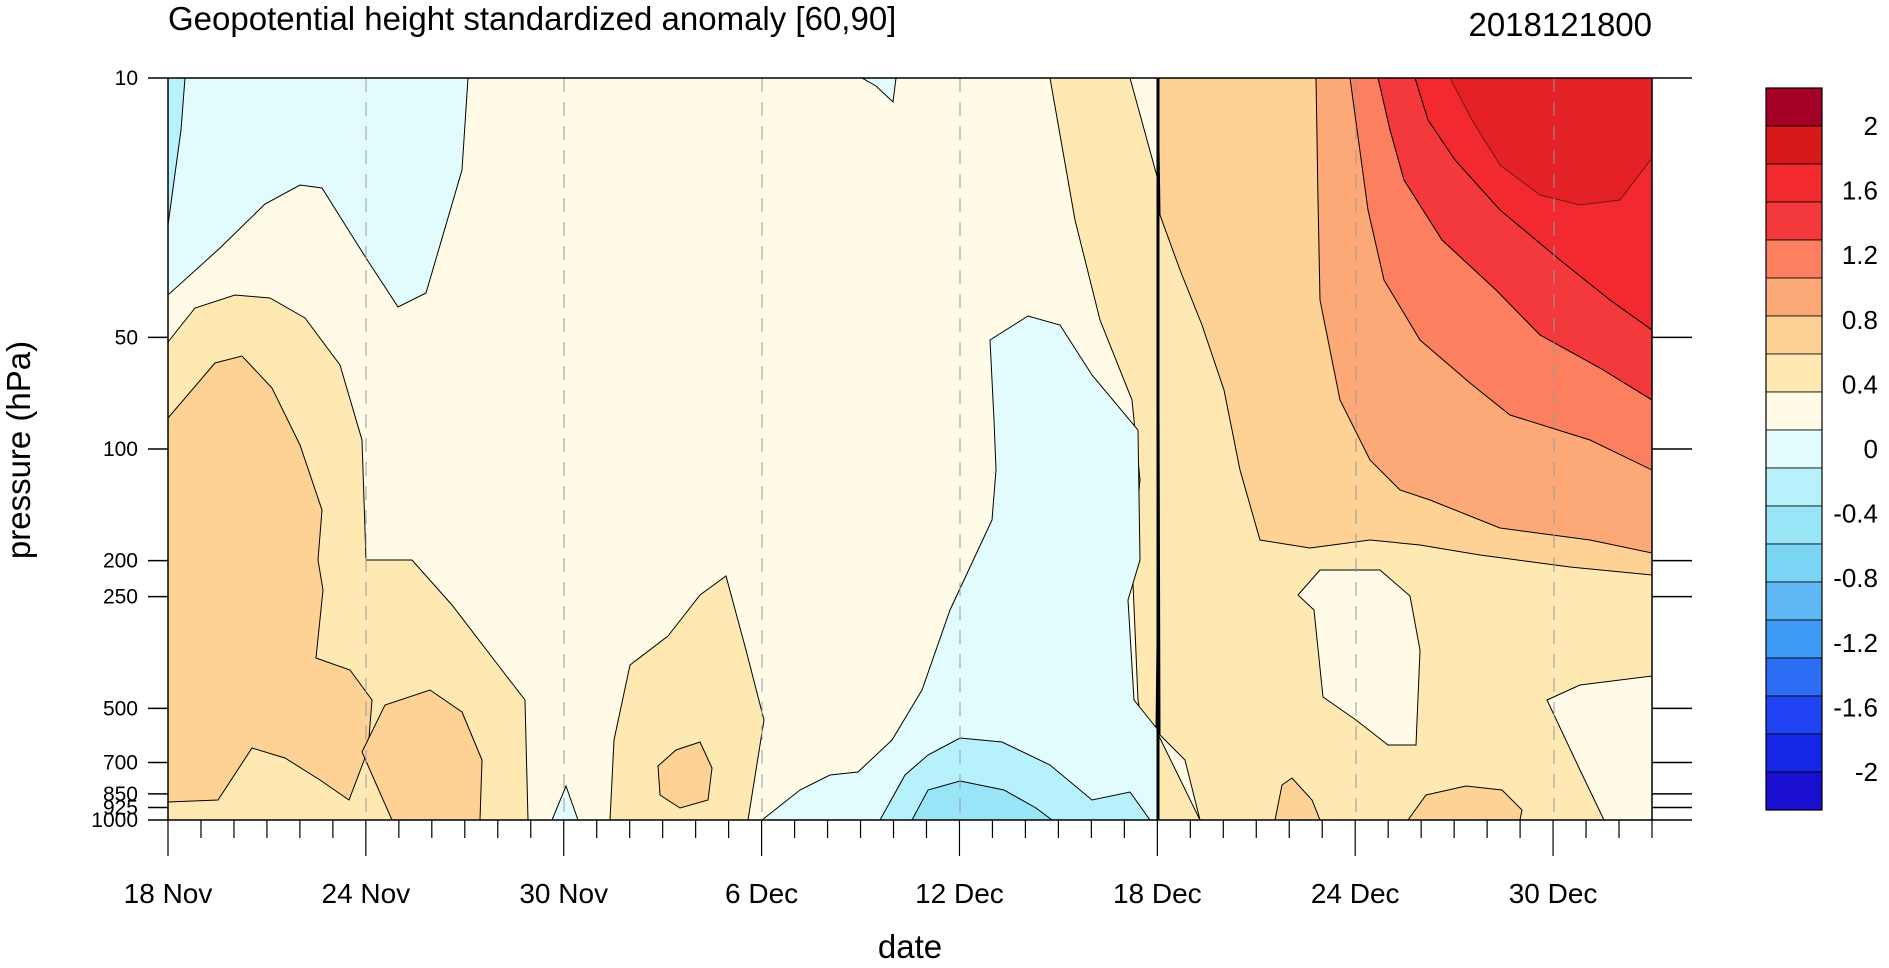 This screenshot has width=1889, height=968. What do you see at coordinates (960, 567) in the screenshot?
I see `contour-negative-center` at bounding box center [960, 567].